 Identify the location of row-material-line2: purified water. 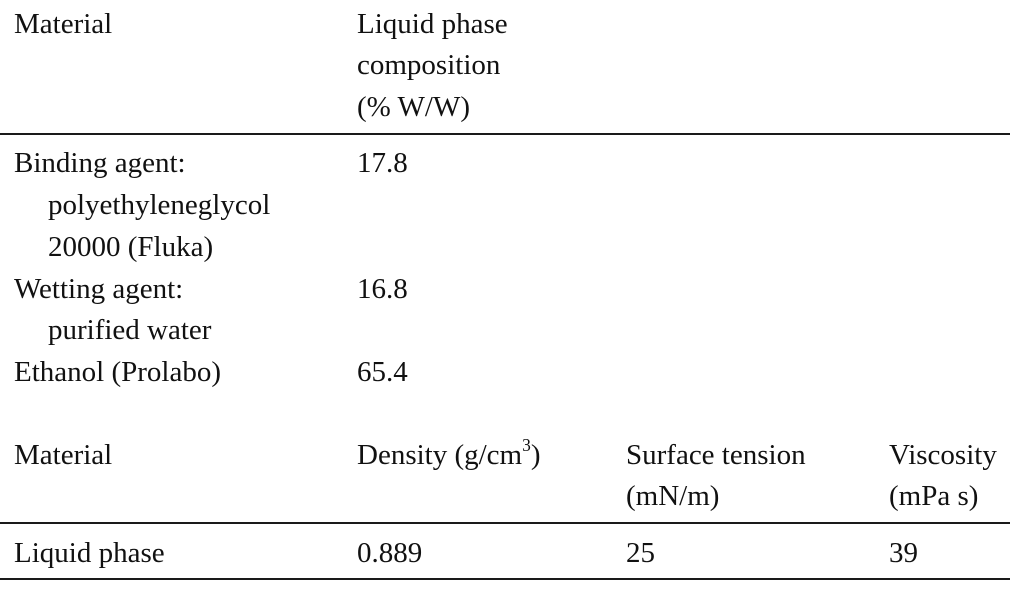
(130, 330).